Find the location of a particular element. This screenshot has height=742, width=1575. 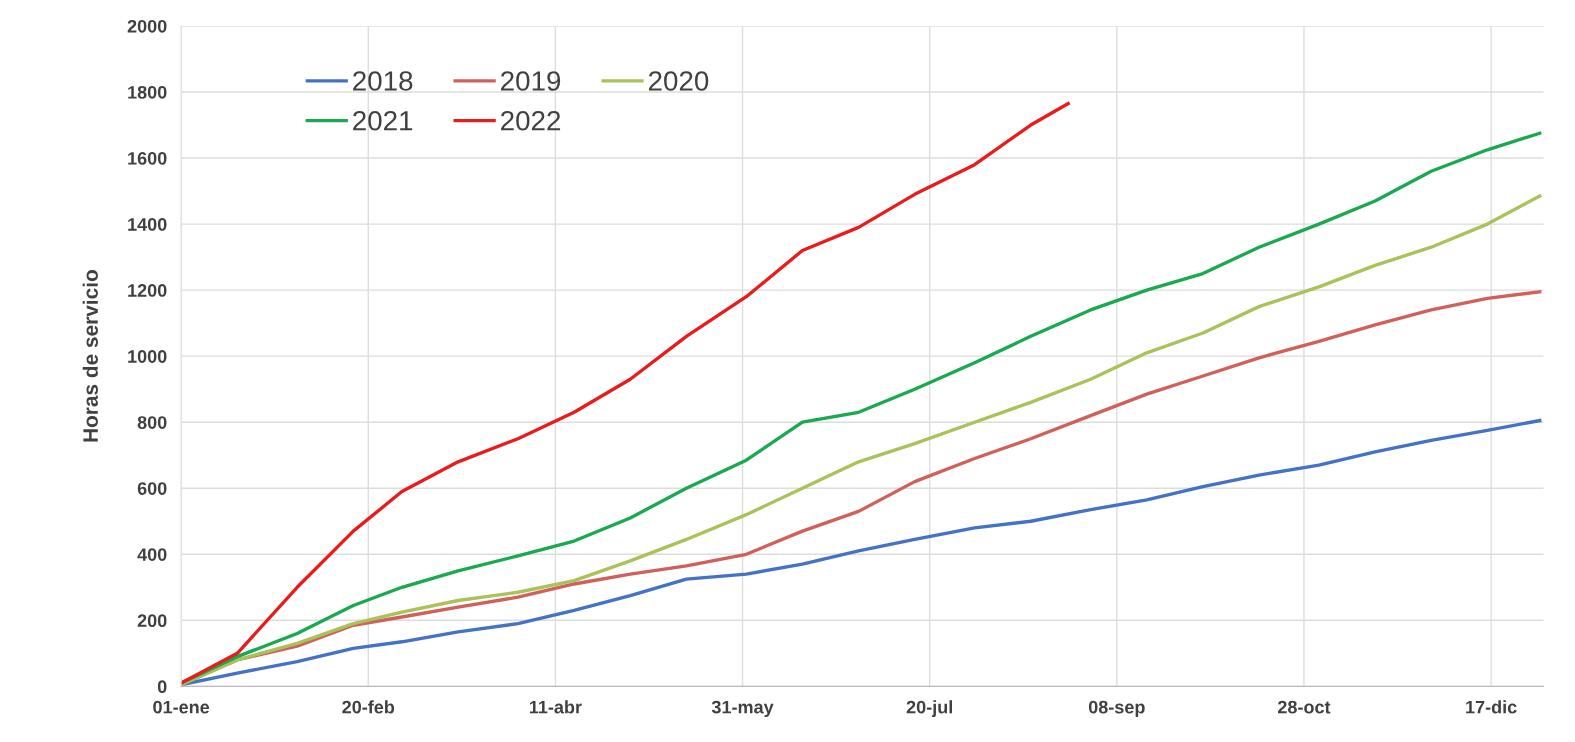

y-tick-label: 2000 is located at coordinates (147, 26).